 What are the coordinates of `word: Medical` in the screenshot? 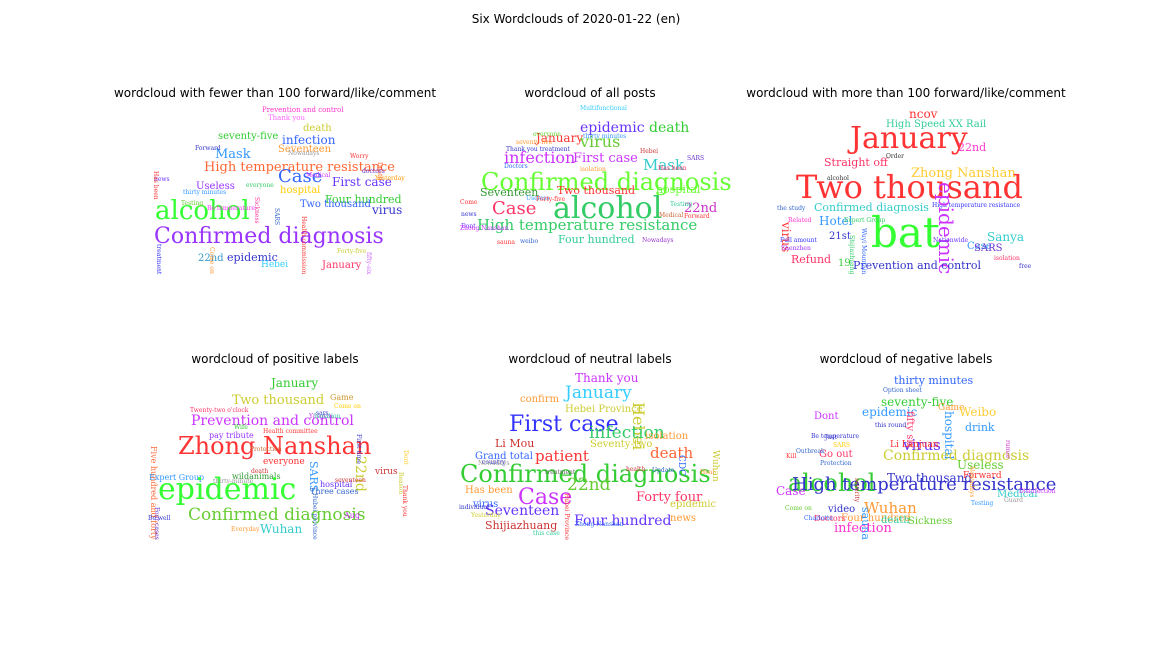 It's located at (318, 175).